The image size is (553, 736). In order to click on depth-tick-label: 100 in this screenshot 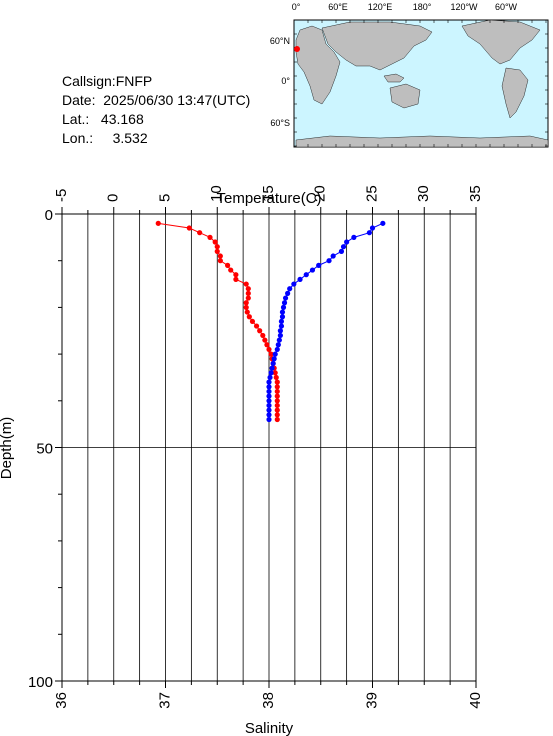, I will do `click(40, 682)`.